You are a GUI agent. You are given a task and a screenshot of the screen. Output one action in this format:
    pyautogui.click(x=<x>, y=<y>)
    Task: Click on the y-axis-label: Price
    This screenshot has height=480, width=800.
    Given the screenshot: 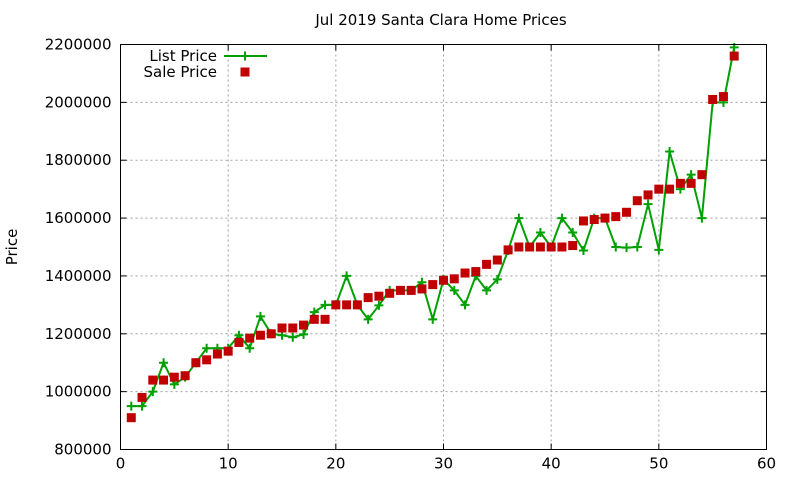 What is the action you would take?
    pyautogui.click(x=12, y=247)
    